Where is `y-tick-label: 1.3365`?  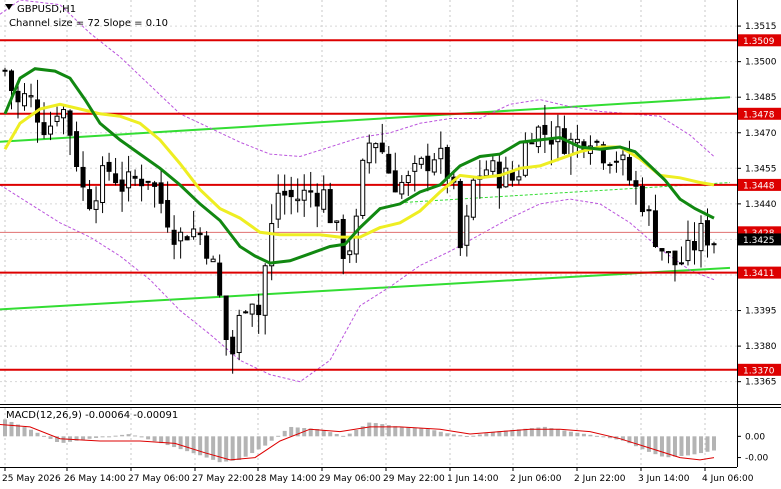
y-tick-label: 1.3365 is located at coordinates (761, 383).